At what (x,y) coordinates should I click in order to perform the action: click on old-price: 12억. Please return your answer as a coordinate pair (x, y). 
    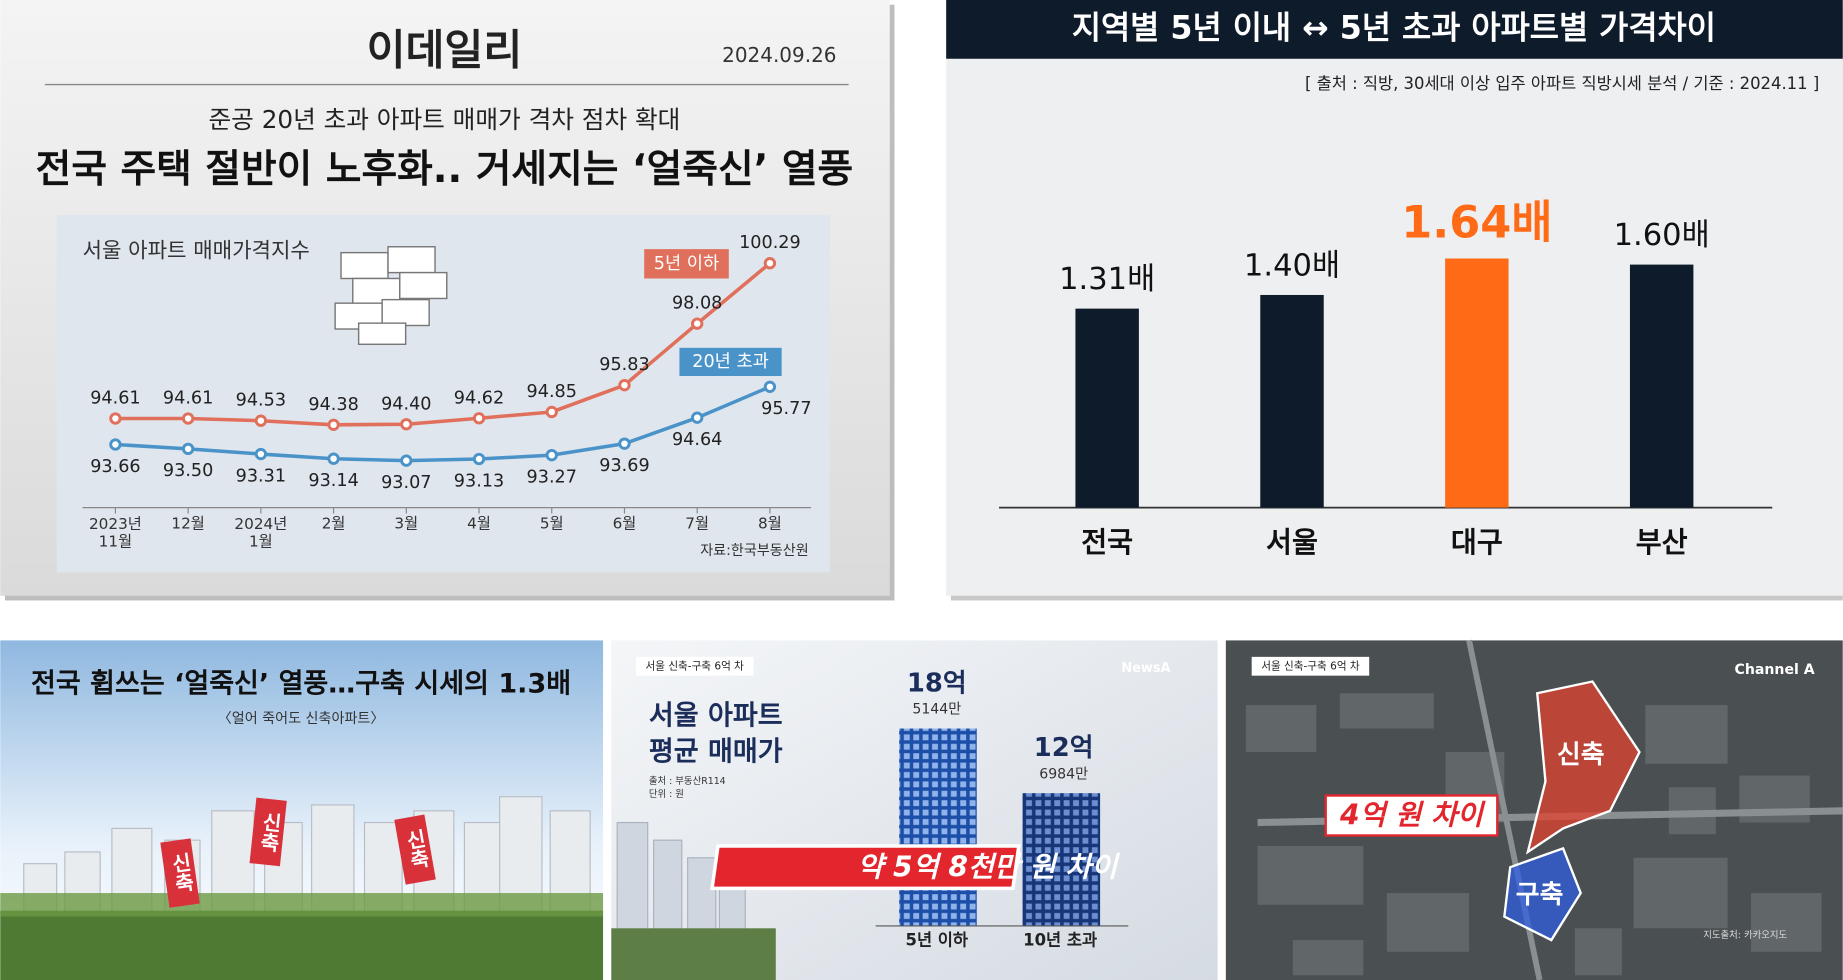
    Looking at the image, I should click on (1064, 748).